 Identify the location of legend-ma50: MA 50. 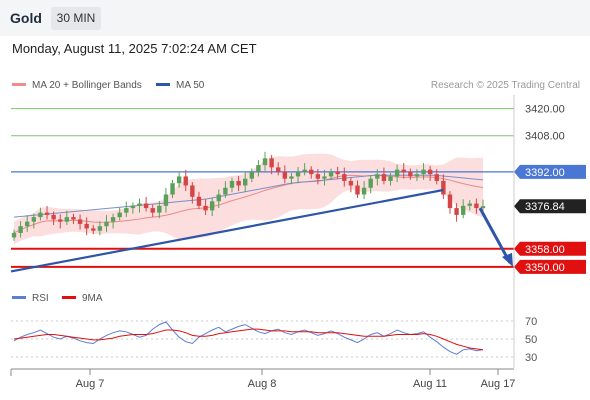
(180, 85).